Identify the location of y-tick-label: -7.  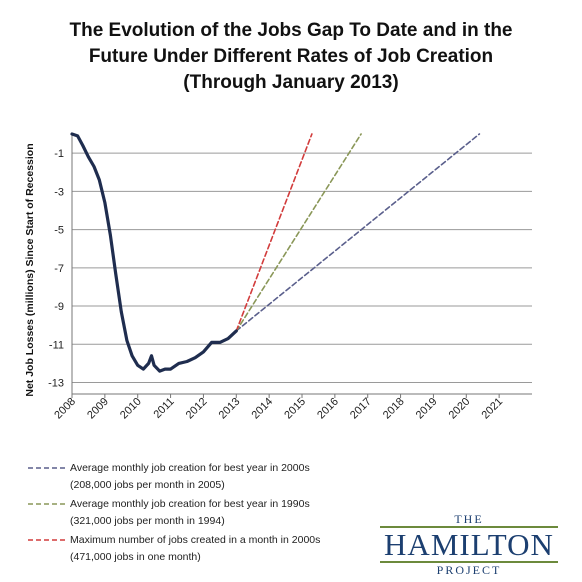
(59, 269).